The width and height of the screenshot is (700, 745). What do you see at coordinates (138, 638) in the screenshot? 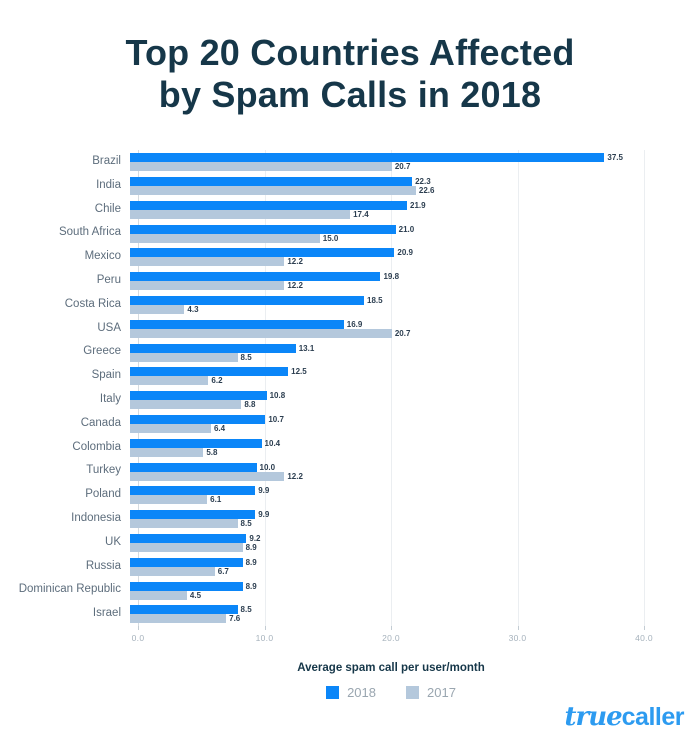
I see `x-tick-label: 0.0` at bounding box center [138, 638].